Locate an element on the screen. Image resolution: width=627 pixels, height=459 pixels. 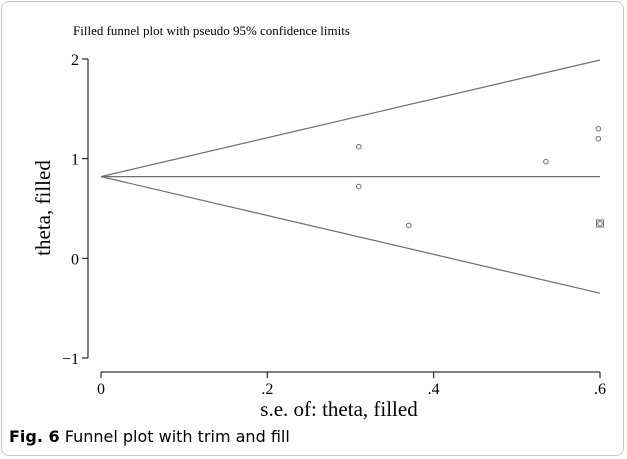
filled-study-point is located at coordinates (600, 223).